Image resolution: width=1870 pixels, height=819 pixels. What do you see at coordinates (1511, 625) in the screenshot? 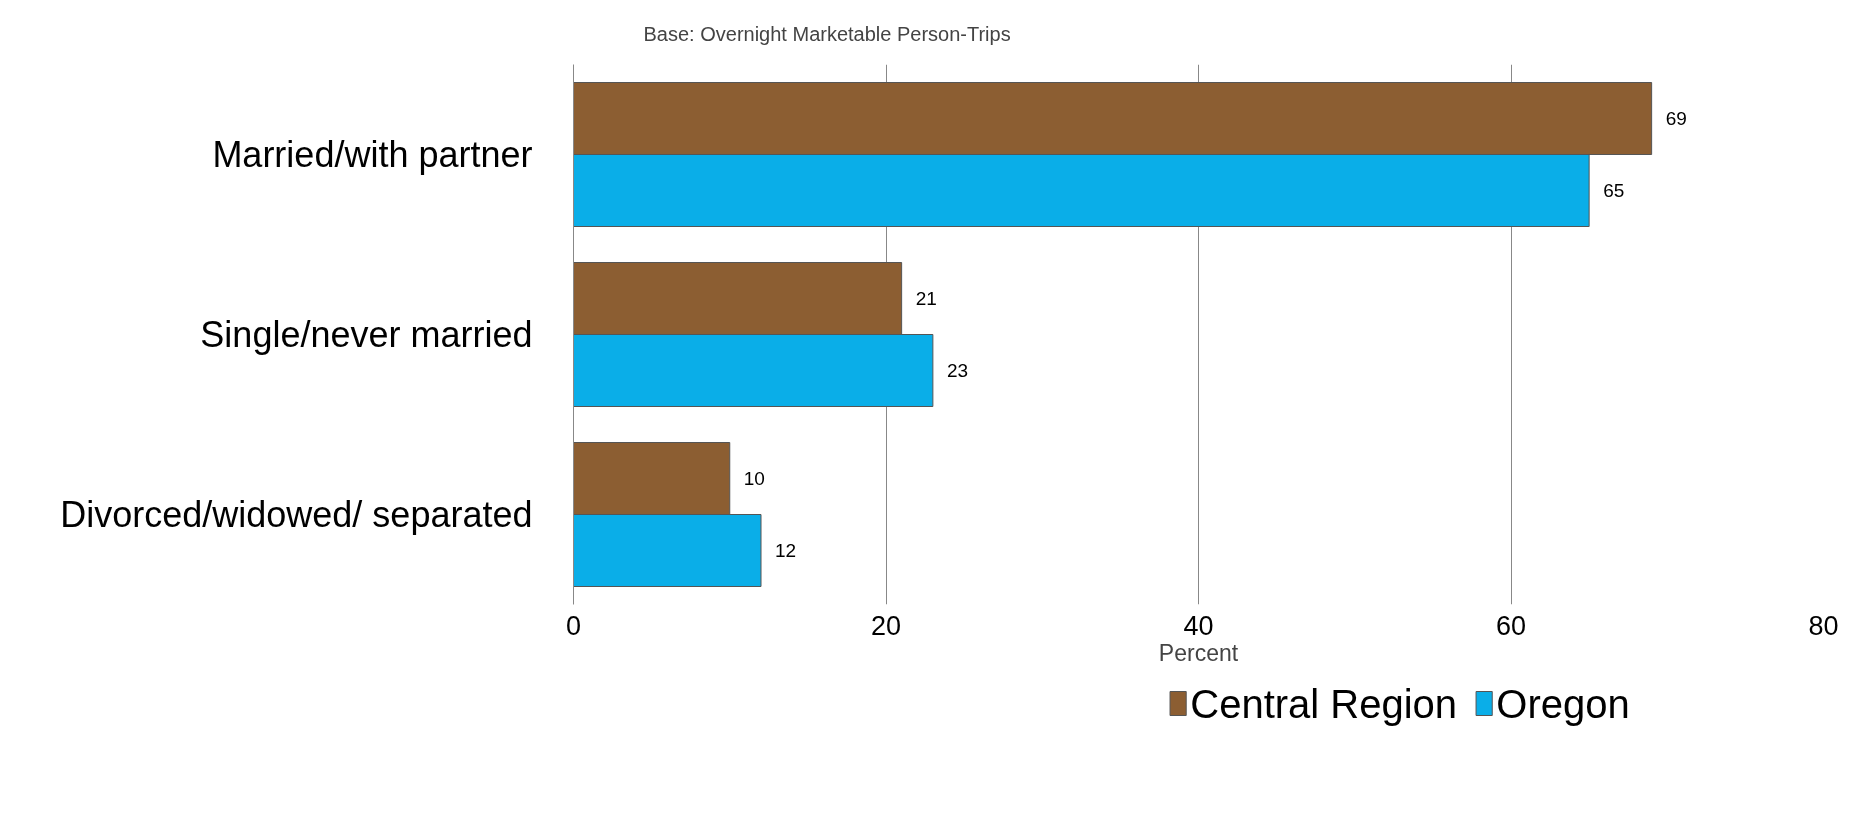
I see `x-tick-label: 60` at bounding box center [1511, 625].